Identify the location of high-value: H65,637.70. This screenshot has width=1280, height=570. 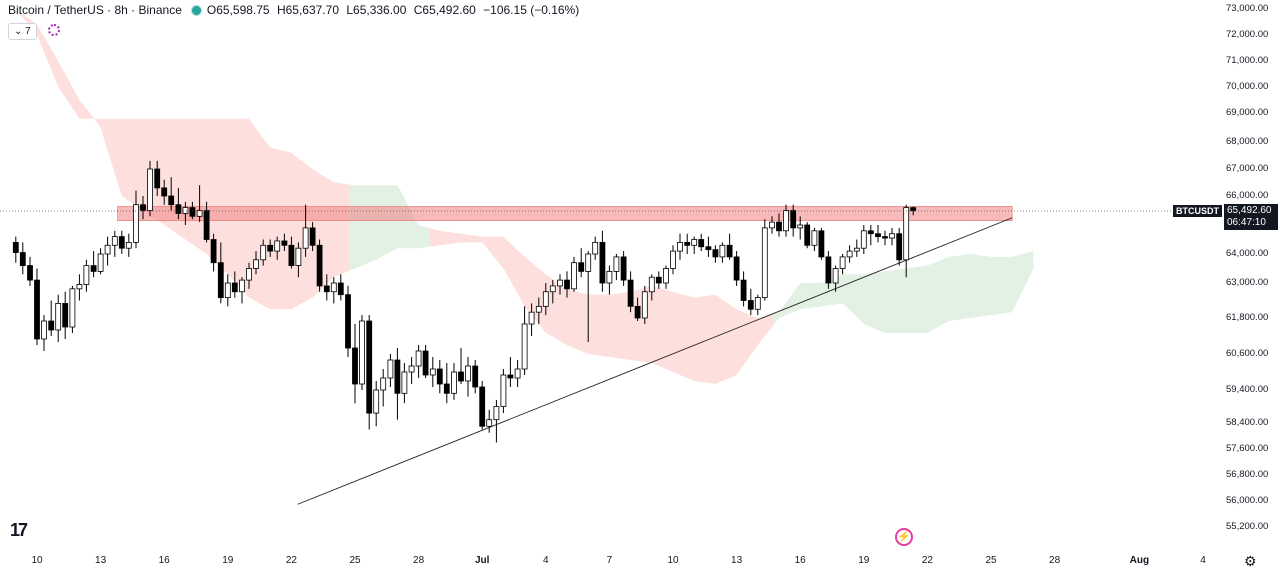
(307, 10).